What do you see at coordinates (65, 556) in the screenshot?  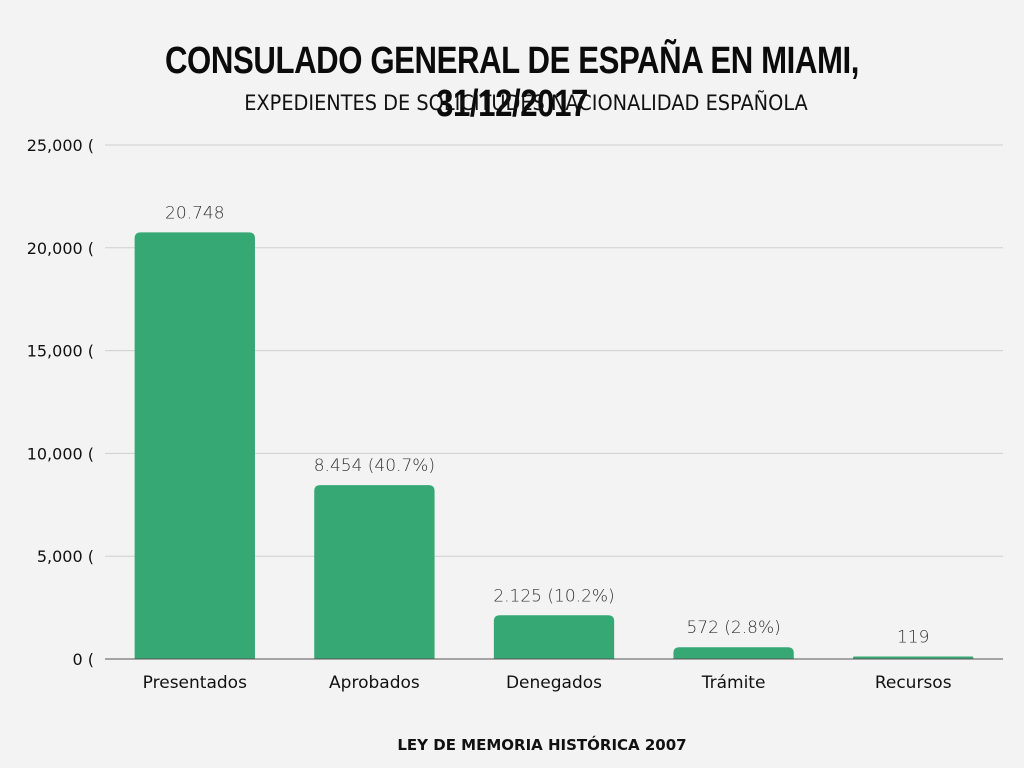 I see `y-tick-label: 5,000 (` at bounding box center [65, 556].